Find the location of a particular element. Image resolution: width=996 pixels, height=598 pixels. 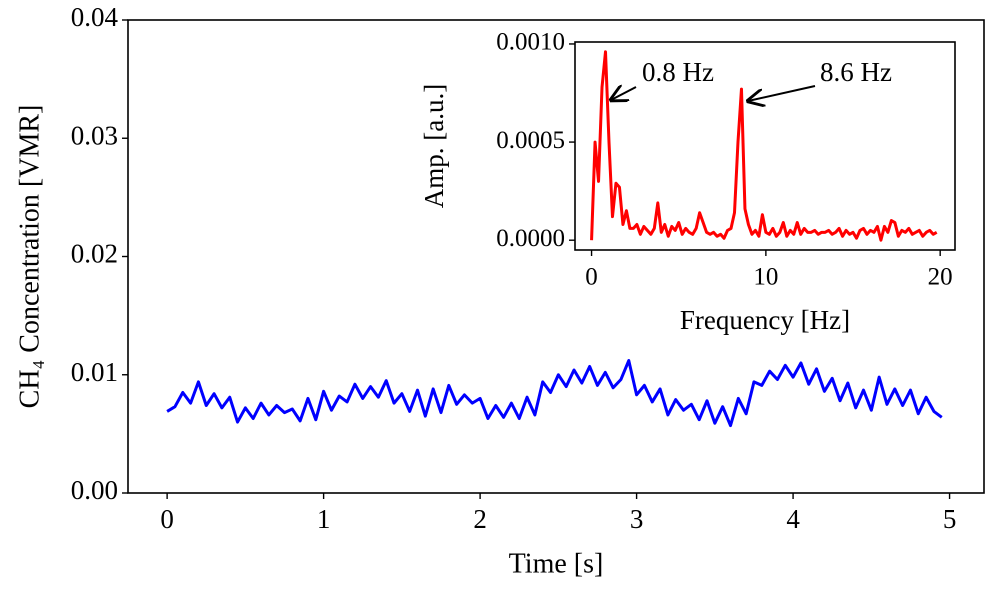

y-axis-label: Amp. [a.u.] is located at coordinates (434, 146).